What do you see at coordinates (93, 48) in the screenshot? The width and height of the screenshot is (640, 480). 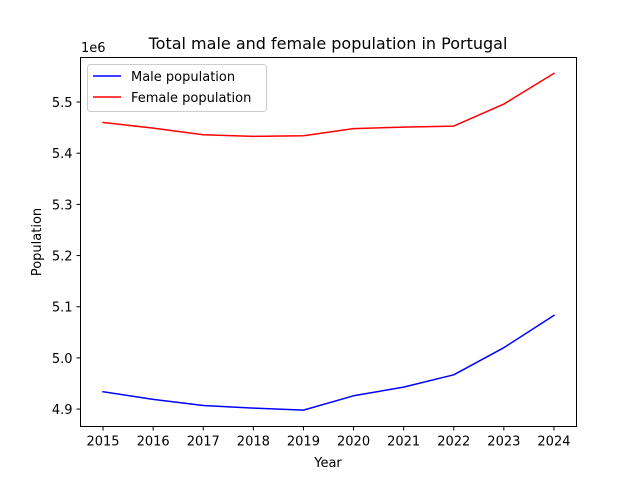 I see `y-offset-label: 1e6` at bounding box center [93, 48].